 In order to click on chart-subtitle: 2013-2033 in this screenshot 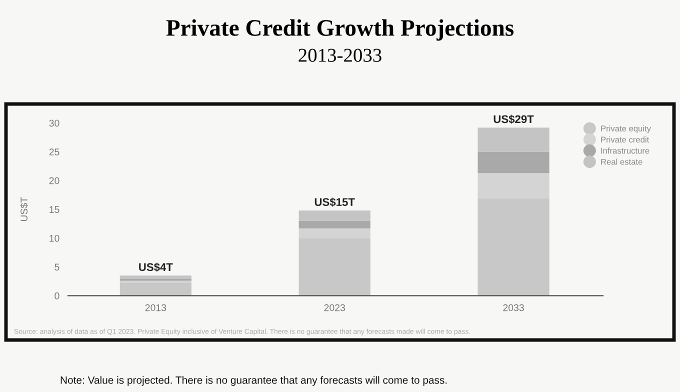, I will do `click(340, 55)`.